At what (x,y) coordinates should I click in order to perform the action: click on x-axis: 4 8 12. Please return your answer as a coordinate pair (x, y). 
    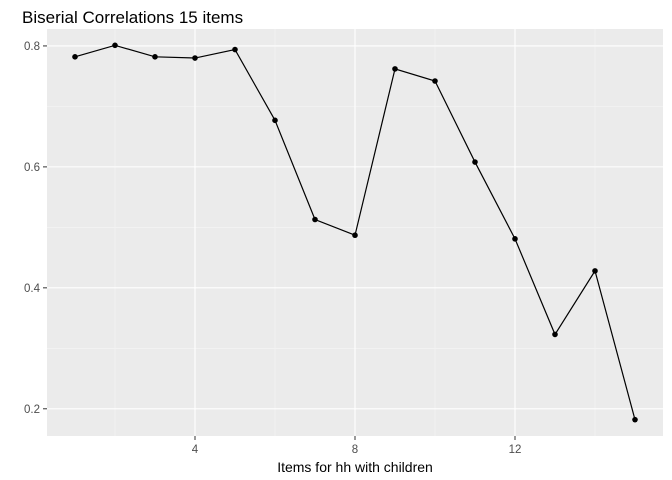
    Looking at the image, I should click on (357, 446).